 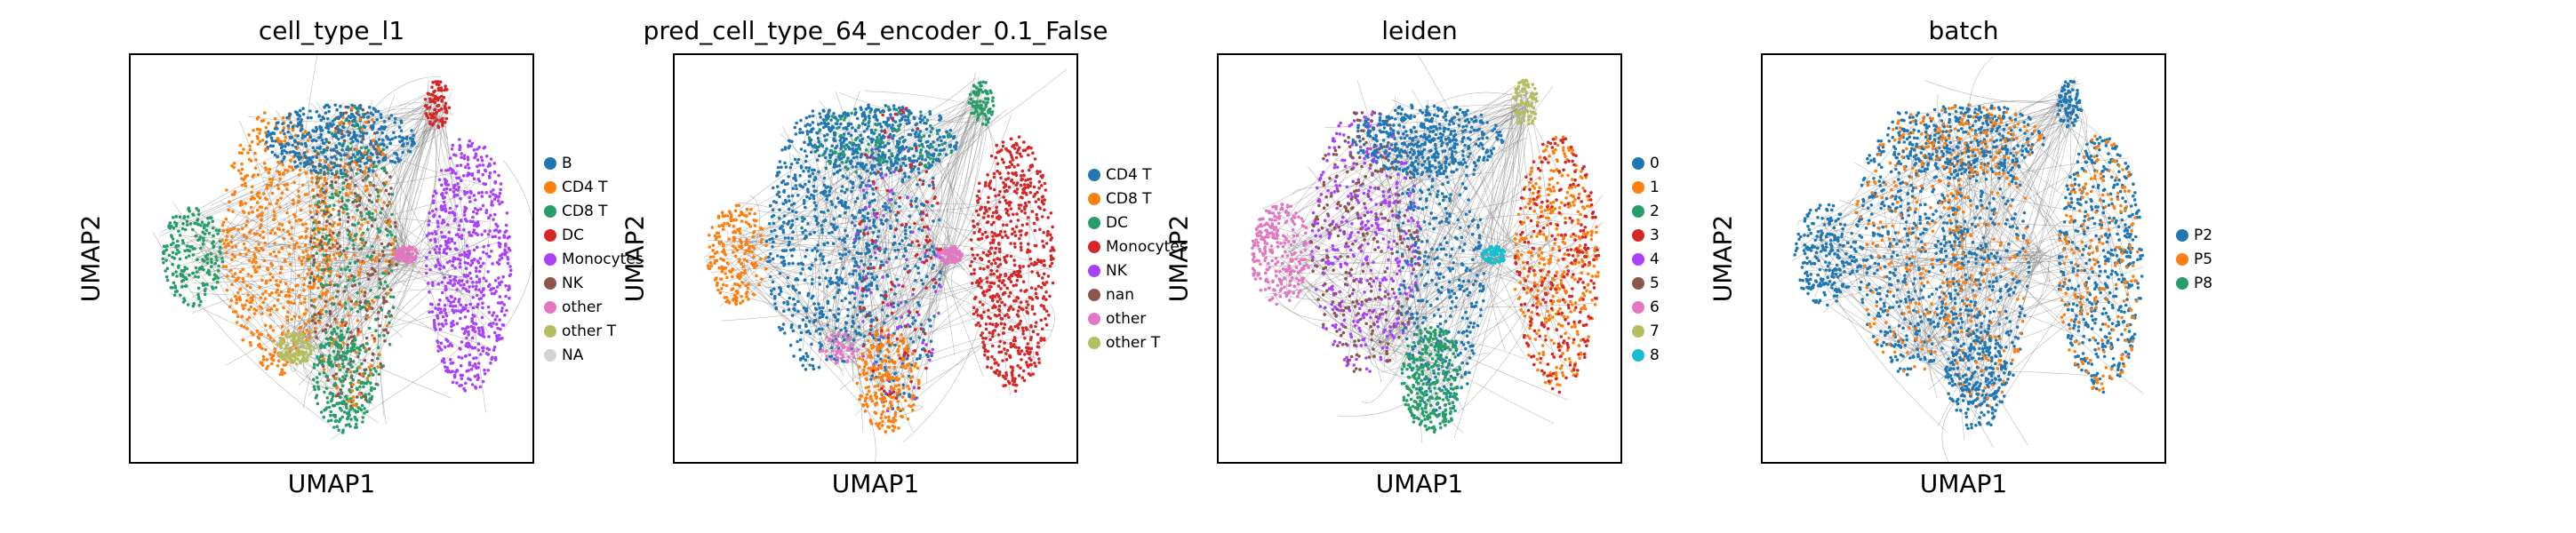 I want to click on y-axis-label: UMAP2, so click(x=91, y=258).